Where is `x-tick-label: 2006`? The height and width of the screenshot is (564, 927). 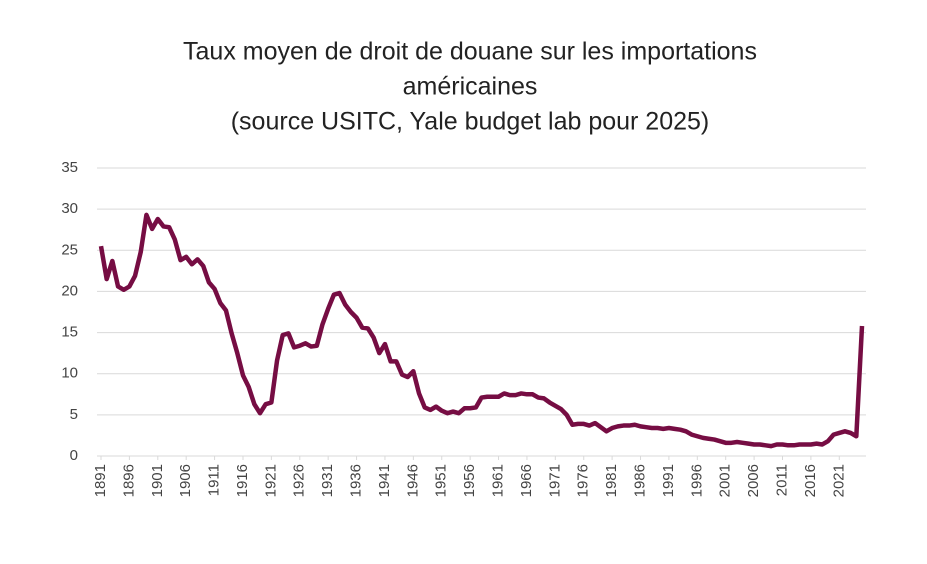
x-tick-label: 2006 is located at coordinates (753, 480).